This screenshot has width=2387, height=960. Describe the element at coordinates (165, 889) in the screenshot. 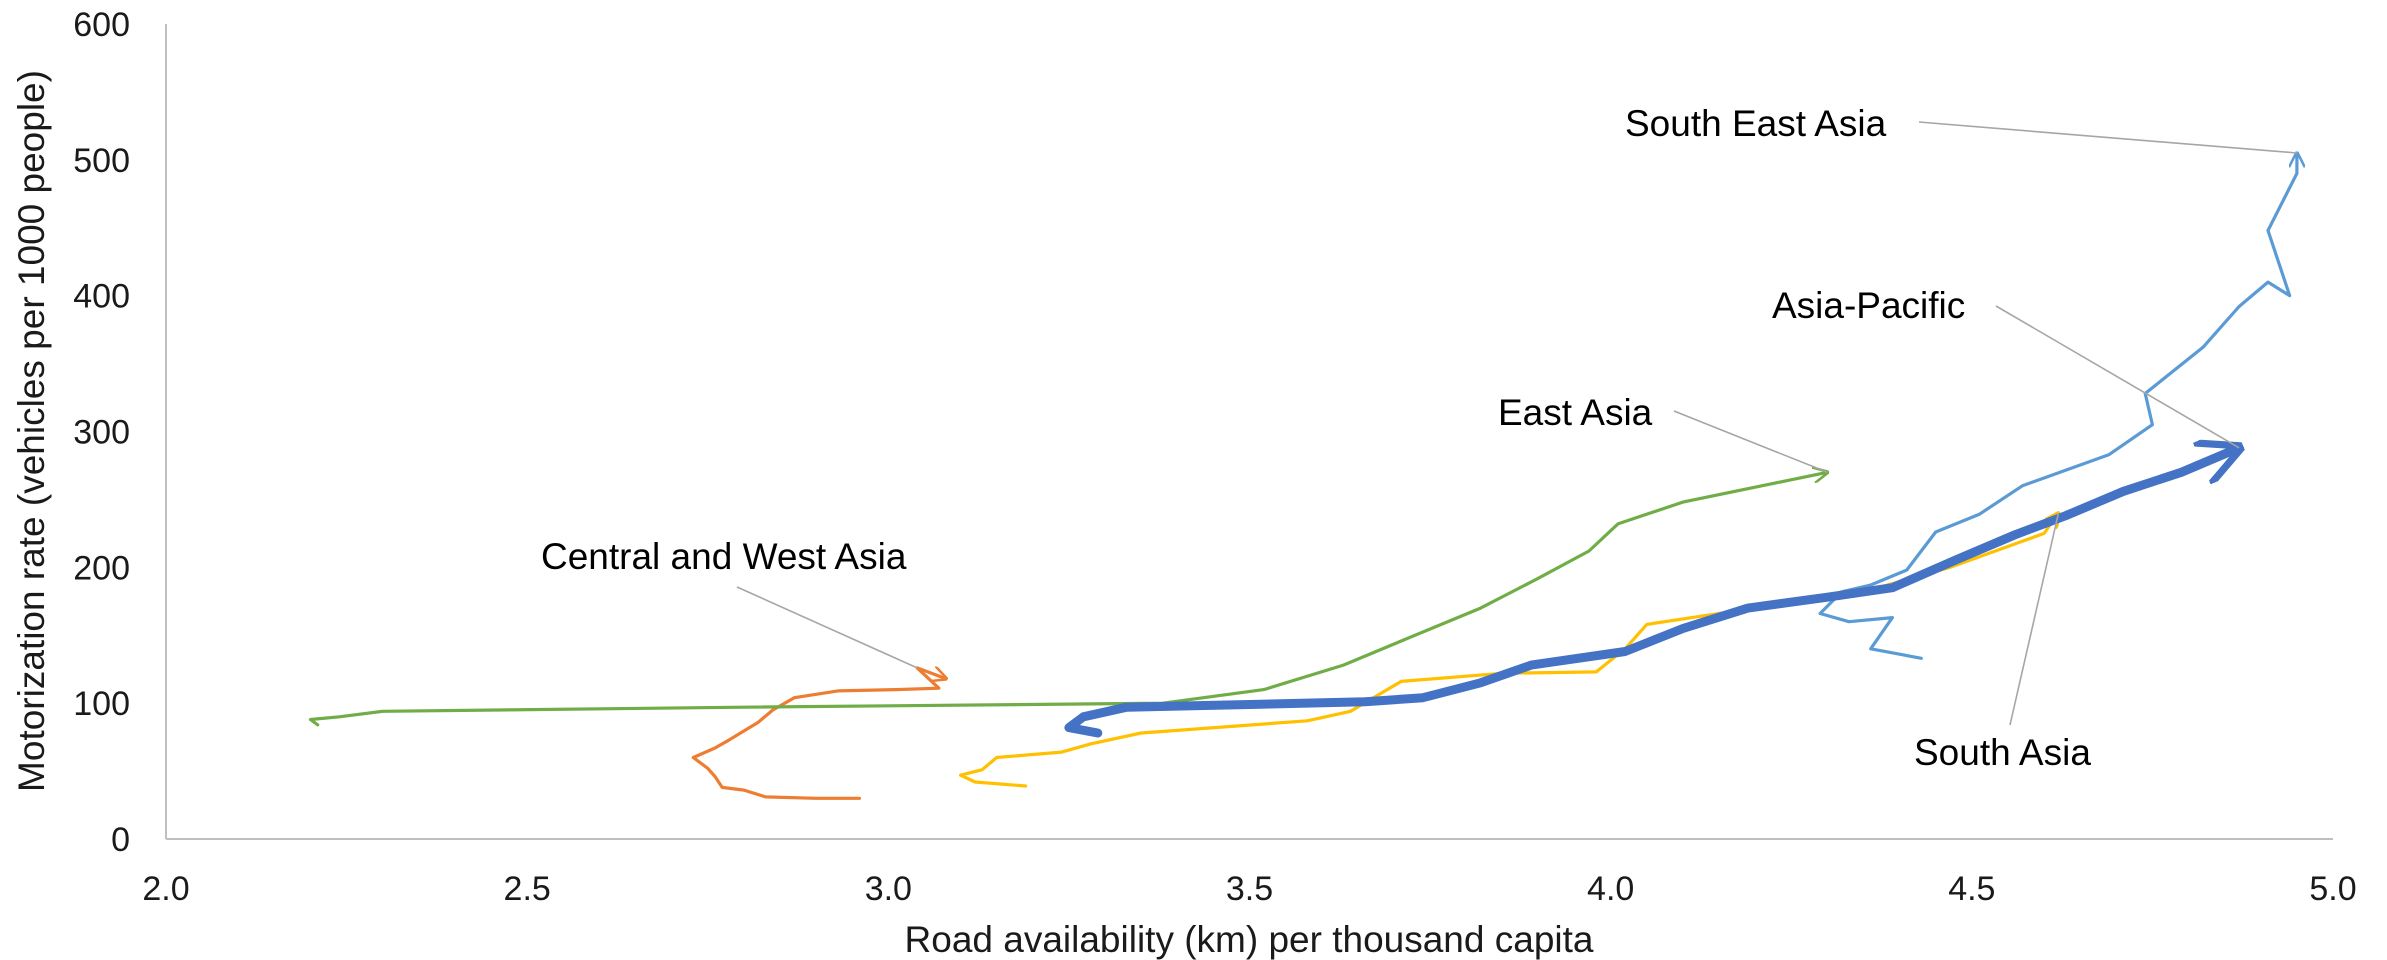

I see `x-tick-label: 2.0` at that location.